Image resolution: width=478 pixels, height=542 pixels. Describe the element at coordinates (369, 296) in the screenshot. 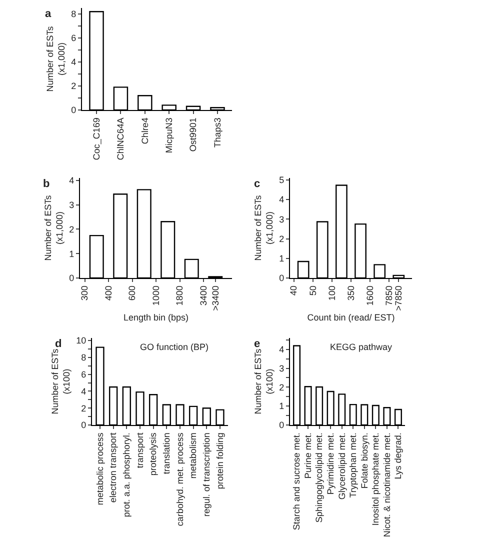

I see `x-tick-label: 1600` at that location.